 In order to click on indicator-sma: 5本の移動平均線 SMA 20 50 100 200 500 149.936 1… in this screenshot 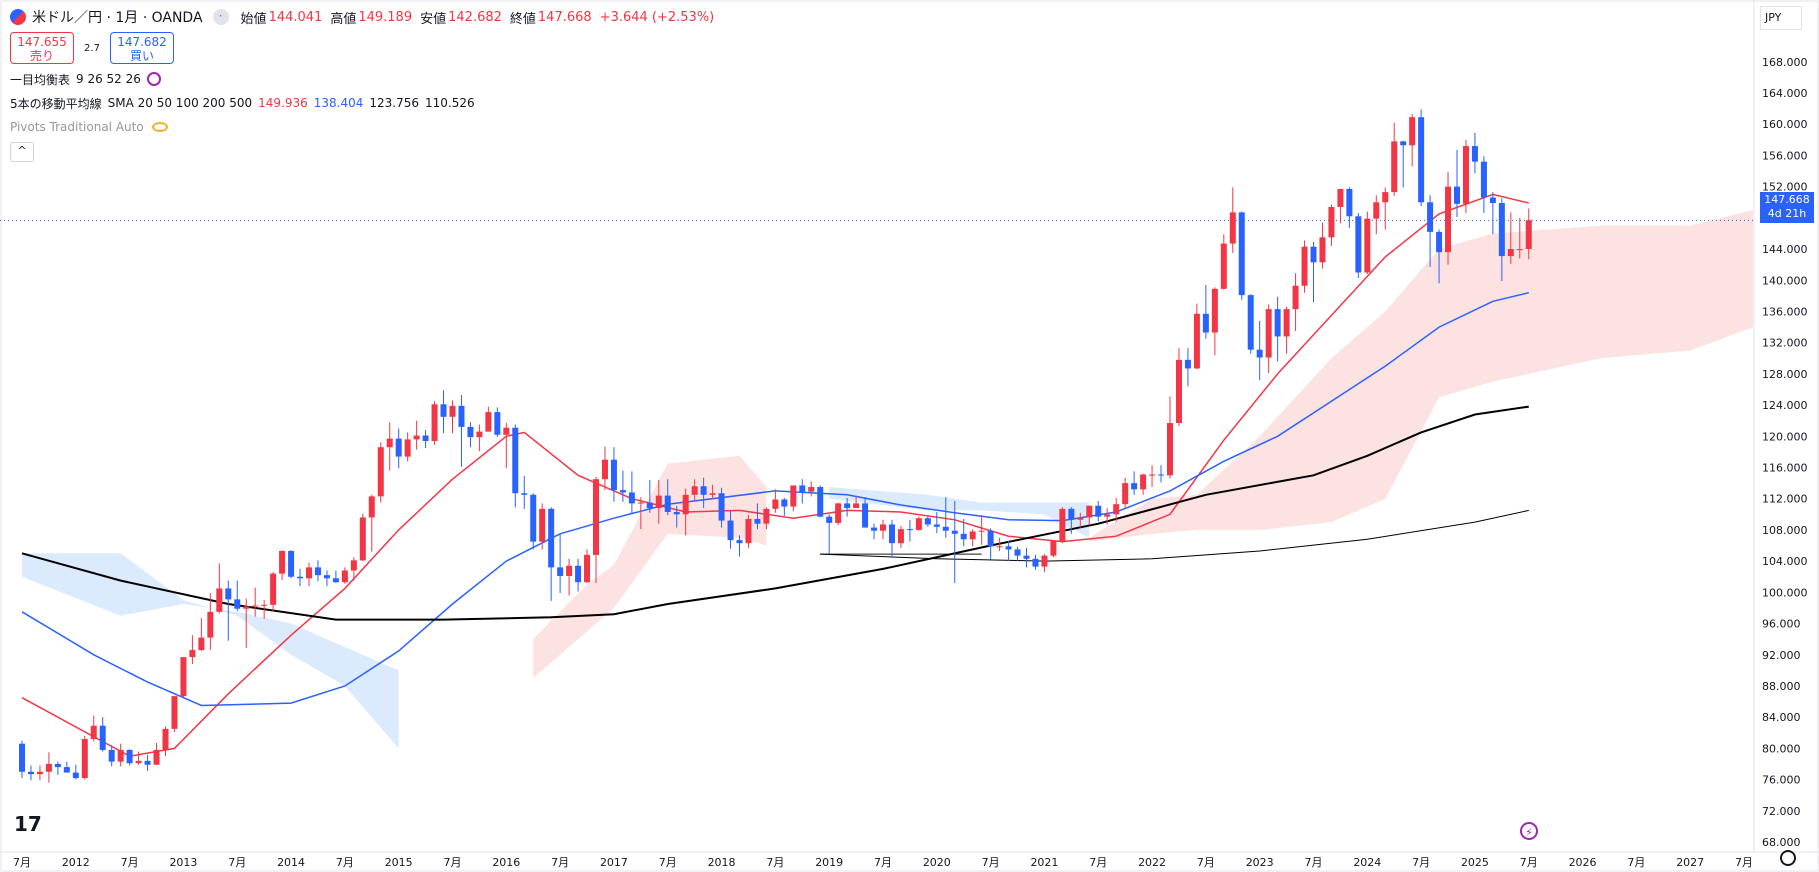, I will do `click(366, 103)`.